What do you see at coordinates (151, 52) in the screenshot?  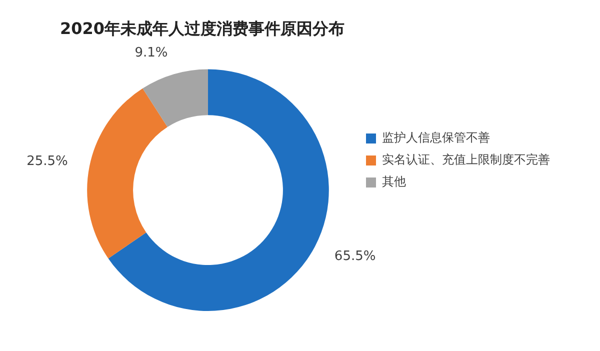 I see `data-label: 9.1%` at bounding box center [151, 52].